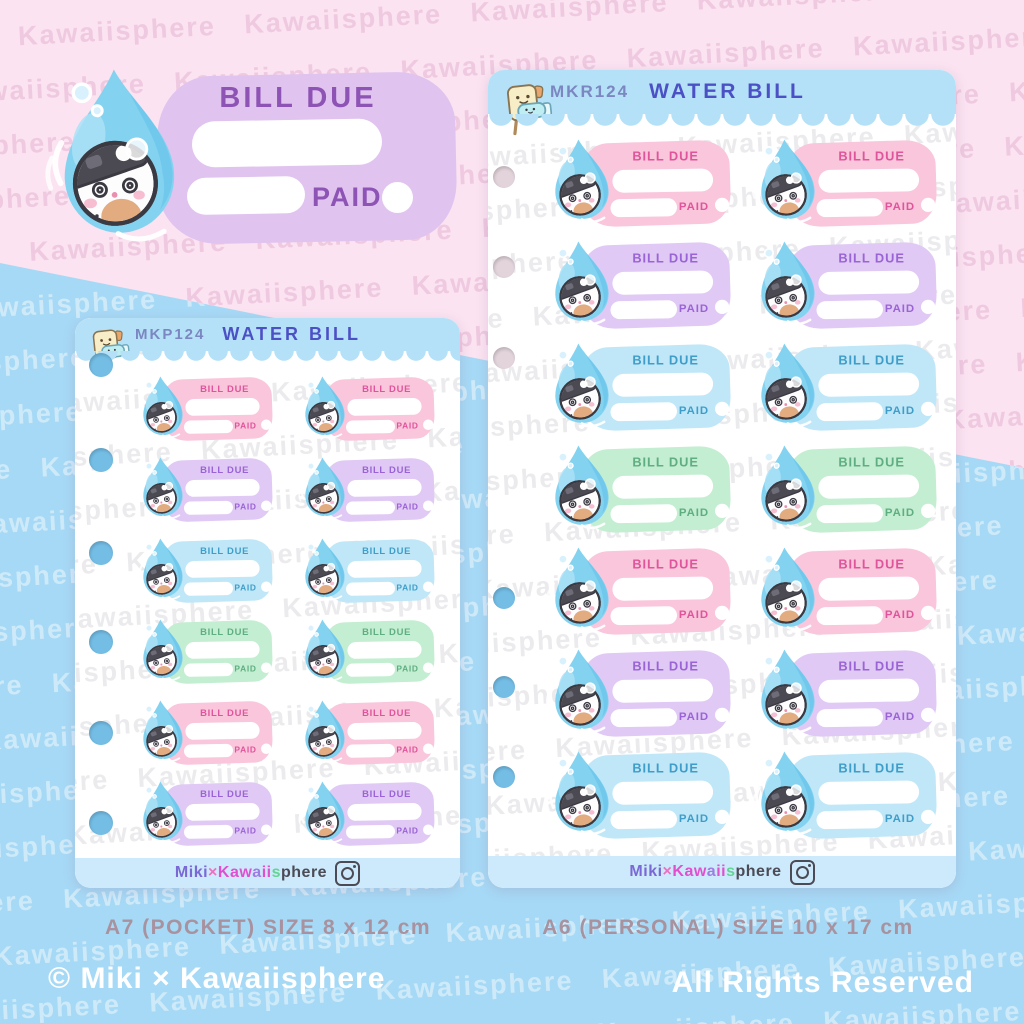 Image resolution: width=1024 pixels, height=1024 pixels. I want to click on brand-segment: Kaw, so click(689, 871).